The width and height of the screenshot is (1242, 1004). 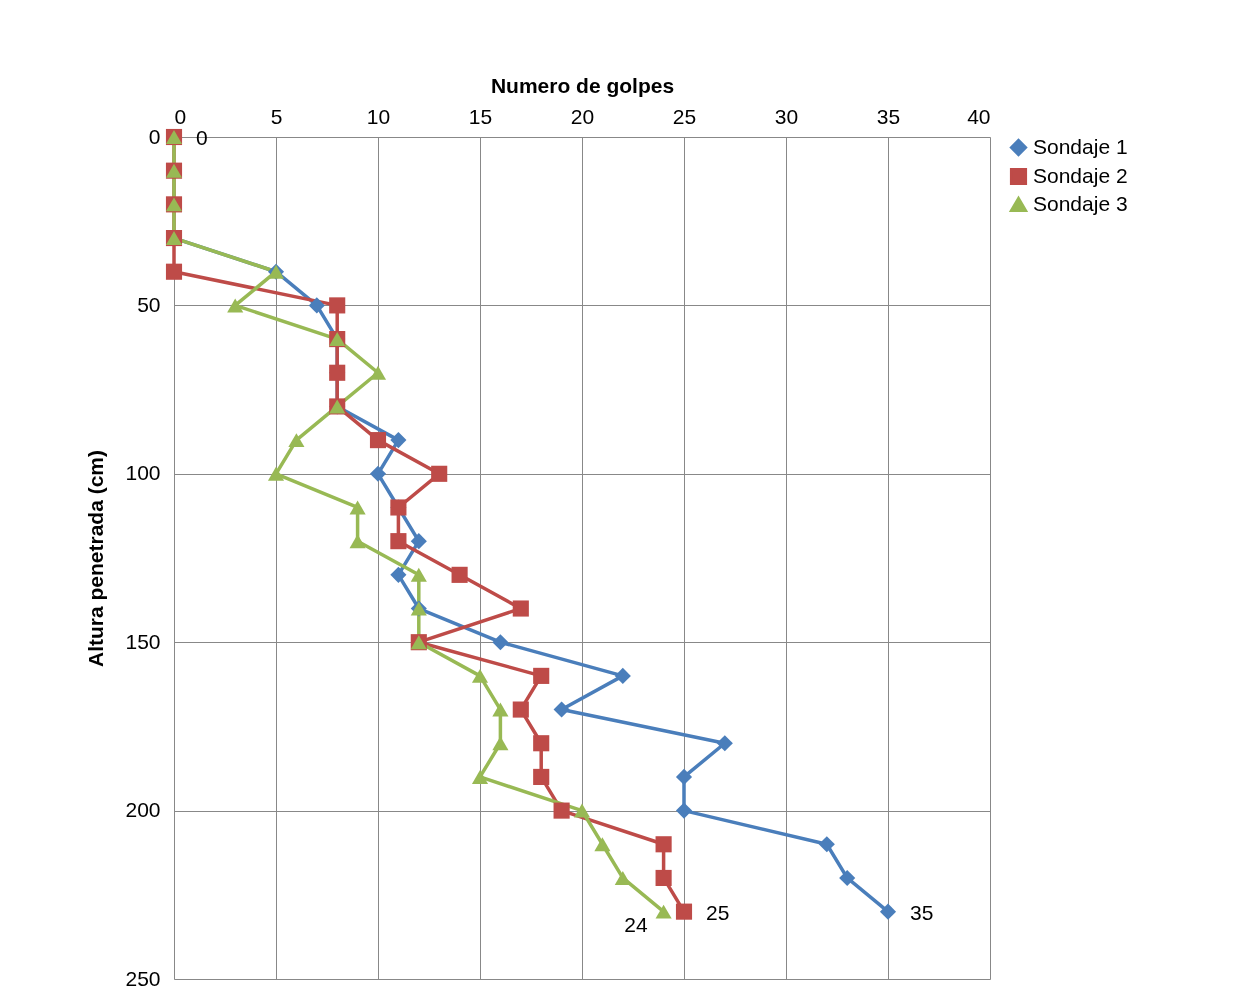 I want to click on x-tick-label: 25, so click(x=684, y=116).